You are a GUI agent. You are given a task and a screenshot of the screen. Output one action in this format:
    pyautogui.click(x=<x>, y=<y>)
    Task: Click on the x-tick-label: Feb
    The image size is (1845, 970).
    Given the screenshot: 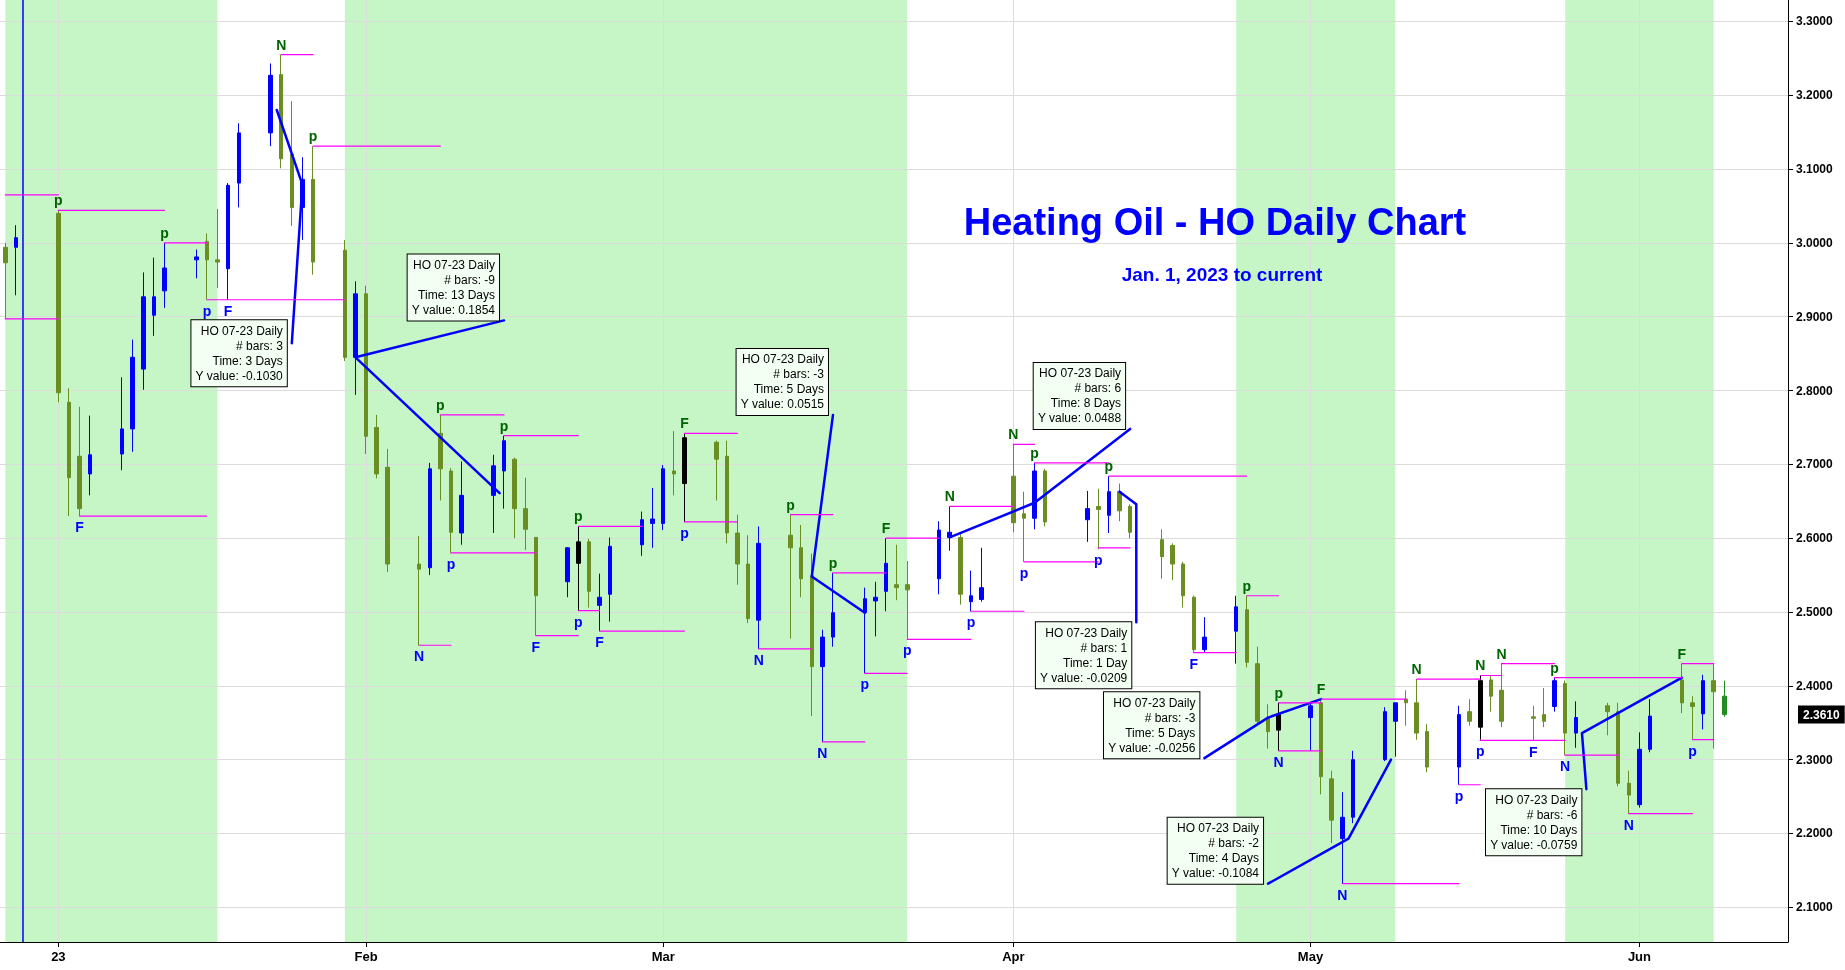 What is the action you would take?
    pyautogui.click(x=366, y=956)
    